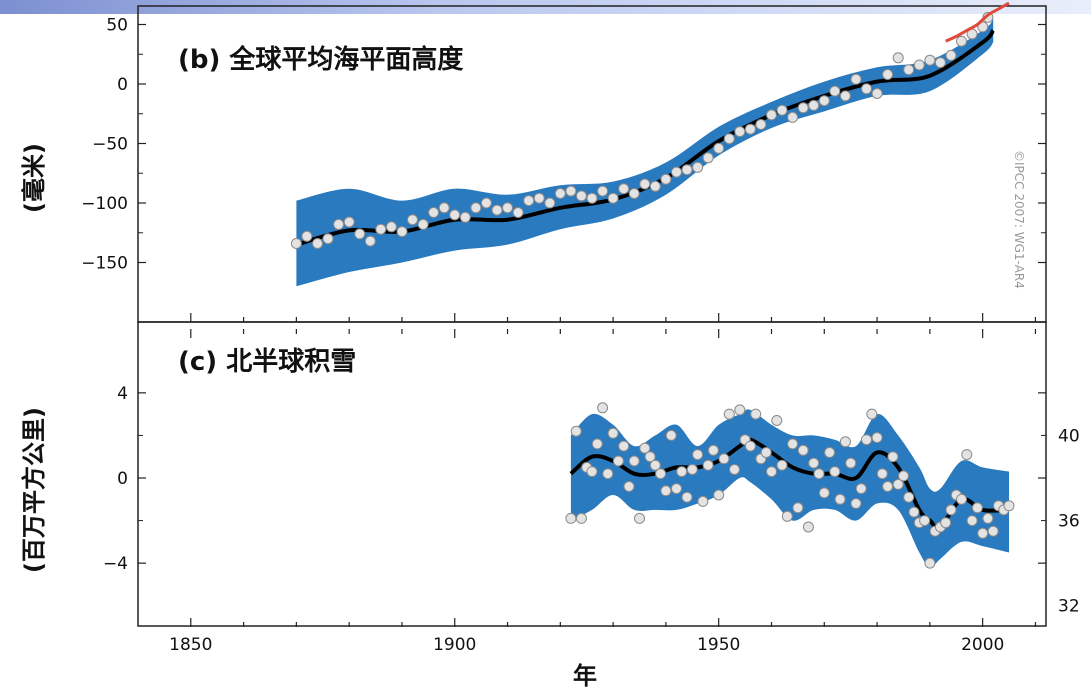 The width and height of the screenshot is (1091, 691). What do you see at coordinates (267, 362) in the screenshot?
I see `panel-c-title: (c) 北半球积雪` at bounding box center [267, 362].